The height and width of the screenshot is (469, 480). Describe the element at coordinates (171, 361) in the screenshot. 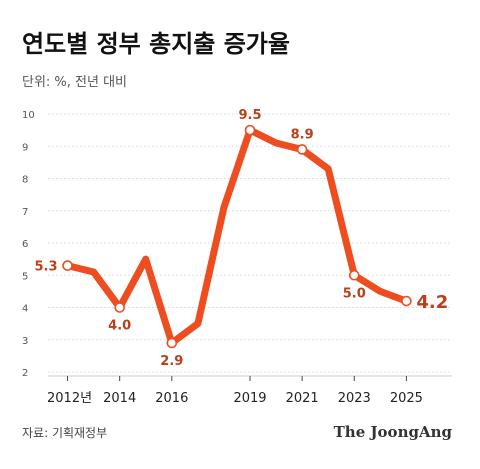

I see `data-label: 2.9` at that location.